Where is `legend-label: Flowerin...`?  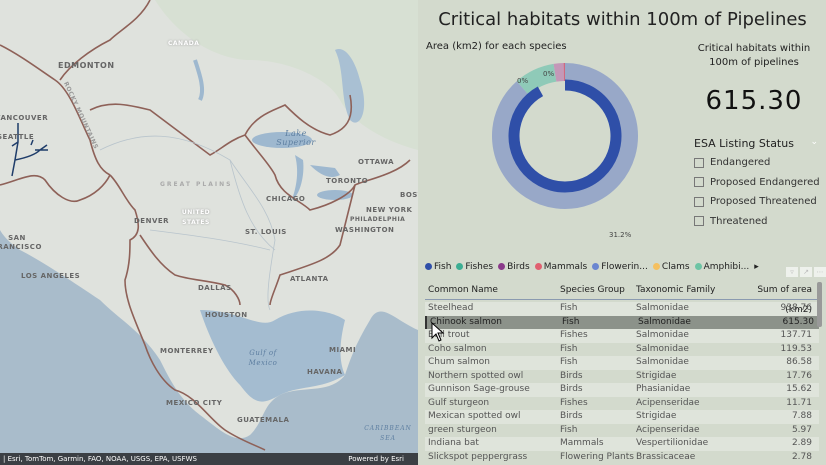 legend-label: Flowerin... is located at coordinates (624, 267).